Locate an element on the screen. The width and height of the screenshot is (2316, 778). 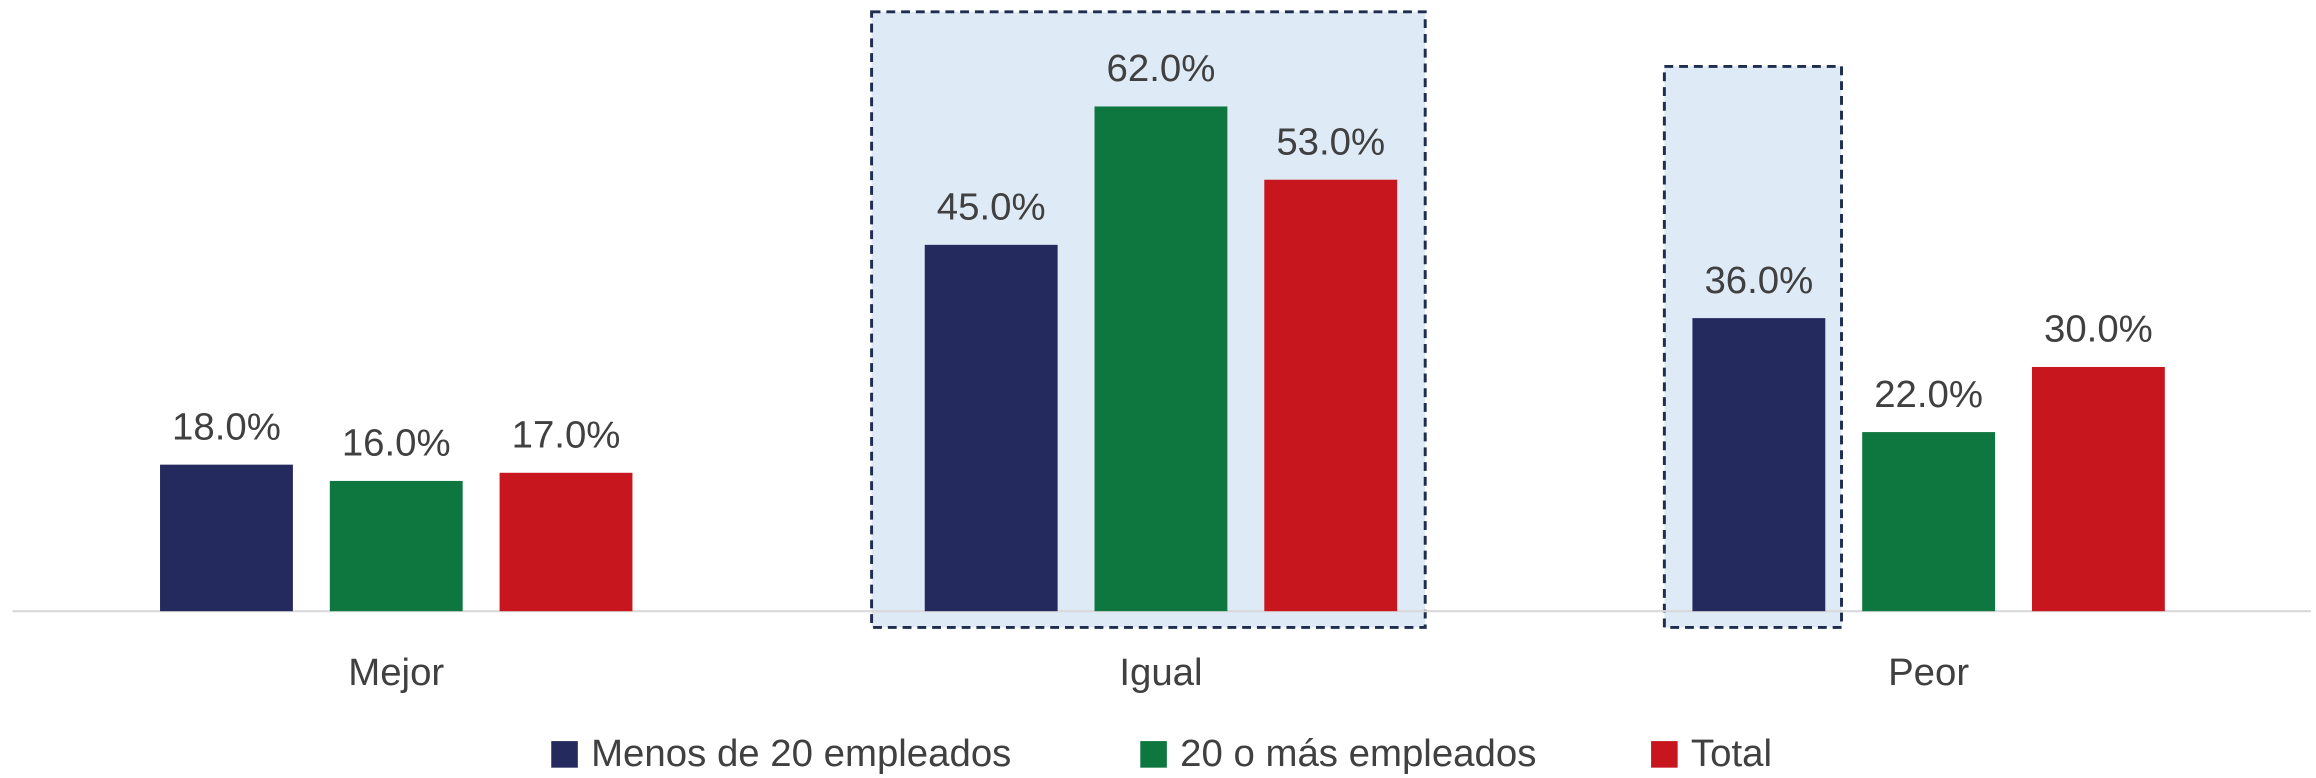
data-label: 53.0% is located at coordinates (1330, 141).